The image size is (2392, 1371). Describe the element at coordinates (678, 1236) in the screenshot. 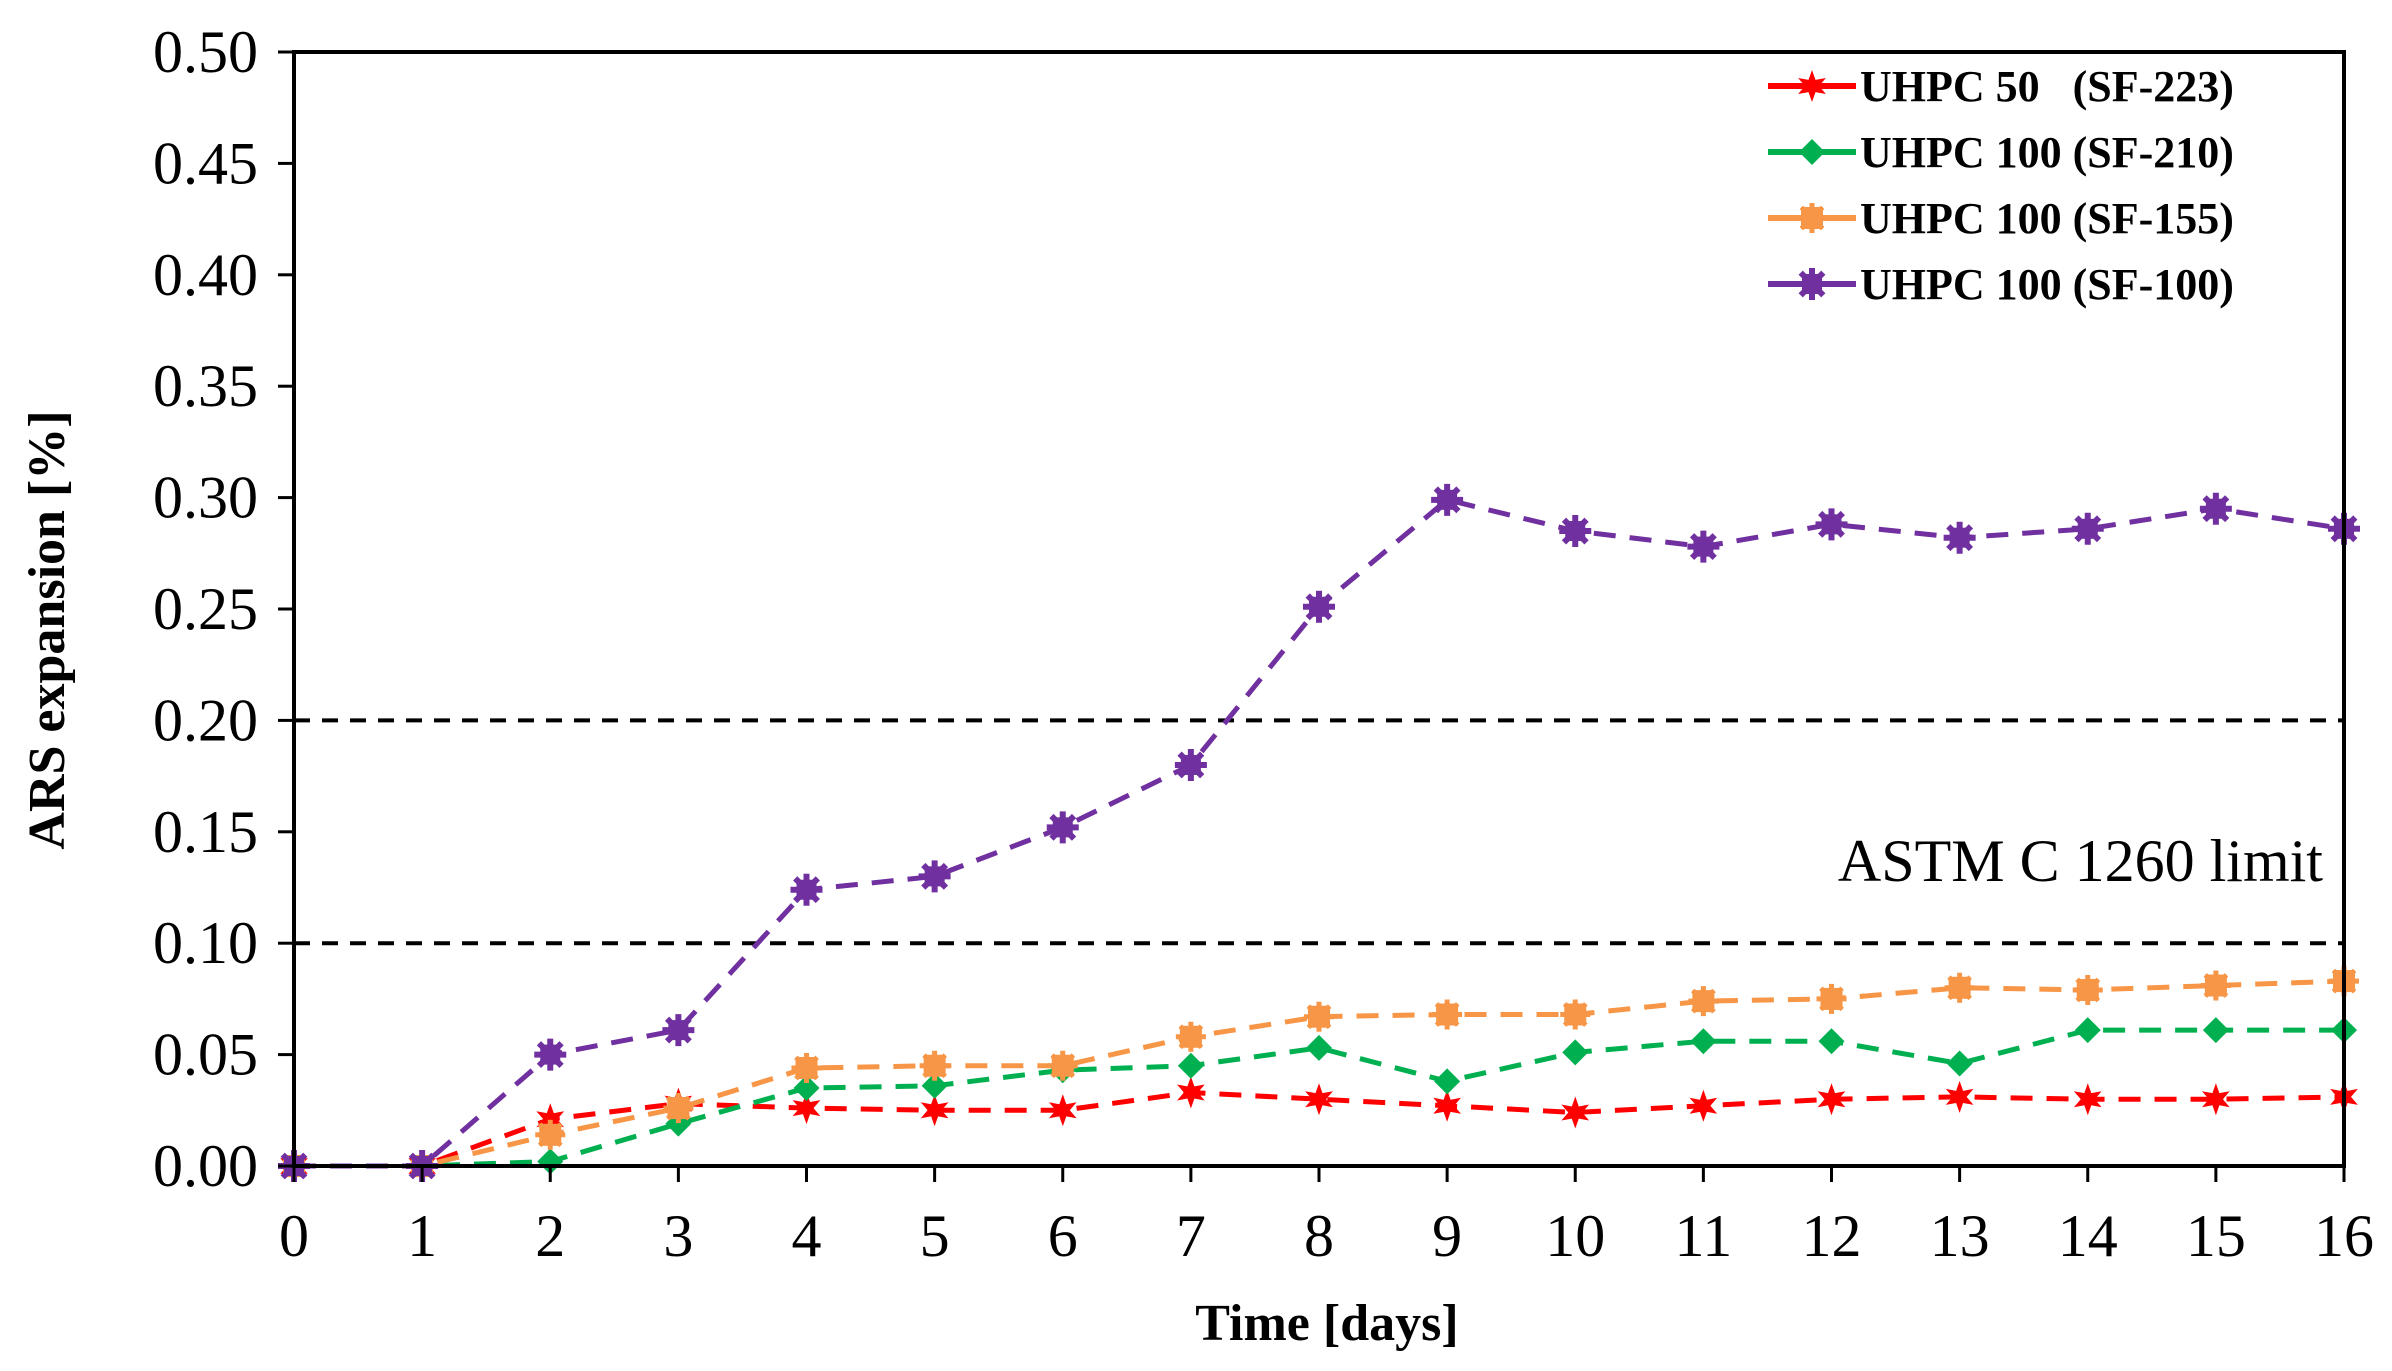

I see `x-tick-label: 3` at that location.